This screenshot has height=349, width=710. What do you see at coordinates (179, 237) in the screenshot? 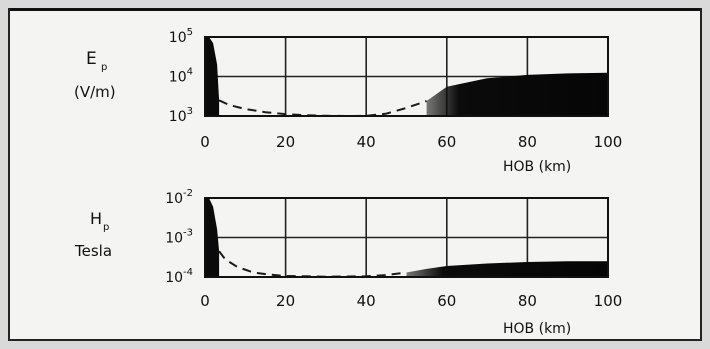
I see `chart2-ytick-label: 10⁻³` at bounding box center [179, 237].